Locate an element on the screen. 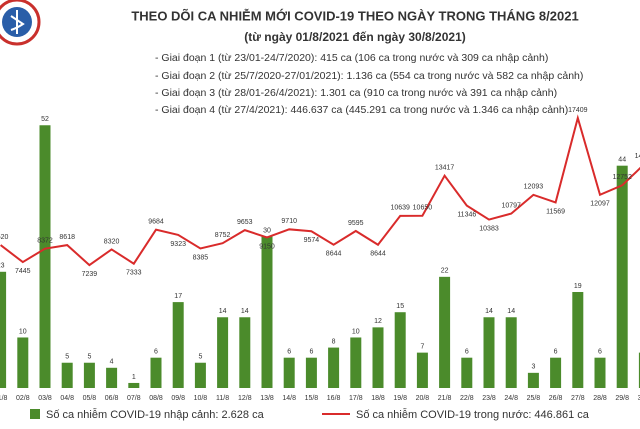  x-tick-label: 04/8 is located at coordinates (67, 398).